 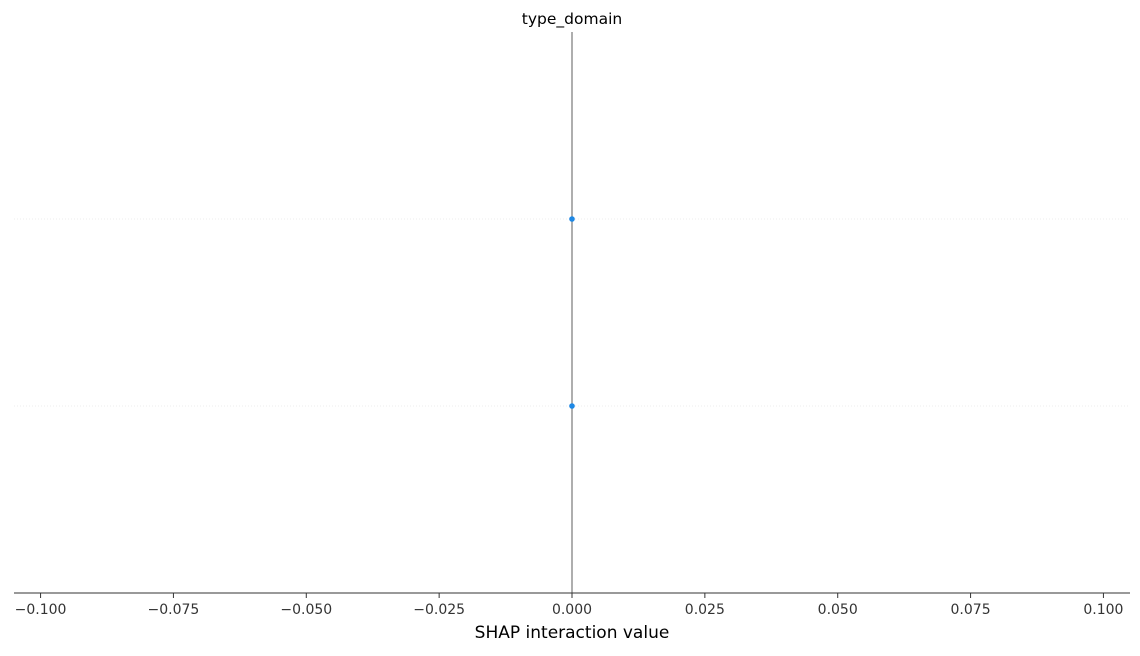 I want to click on x-tick-label: 0.050, so click(x=838, y=610).